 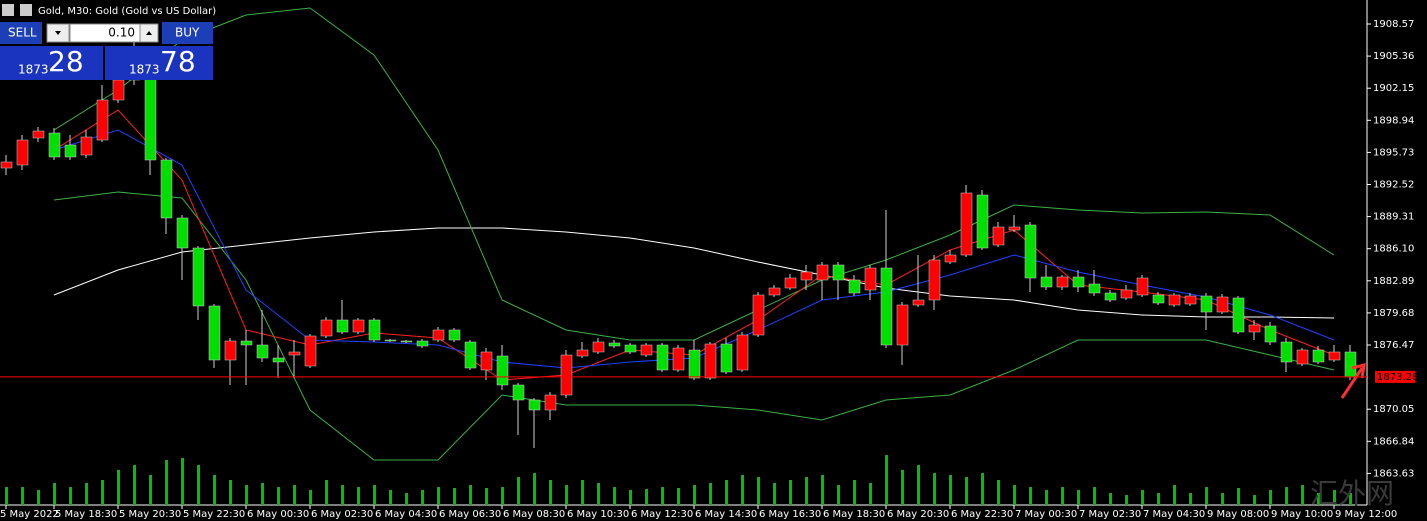 I want to click on sell-button, so click(x=21, y=33).